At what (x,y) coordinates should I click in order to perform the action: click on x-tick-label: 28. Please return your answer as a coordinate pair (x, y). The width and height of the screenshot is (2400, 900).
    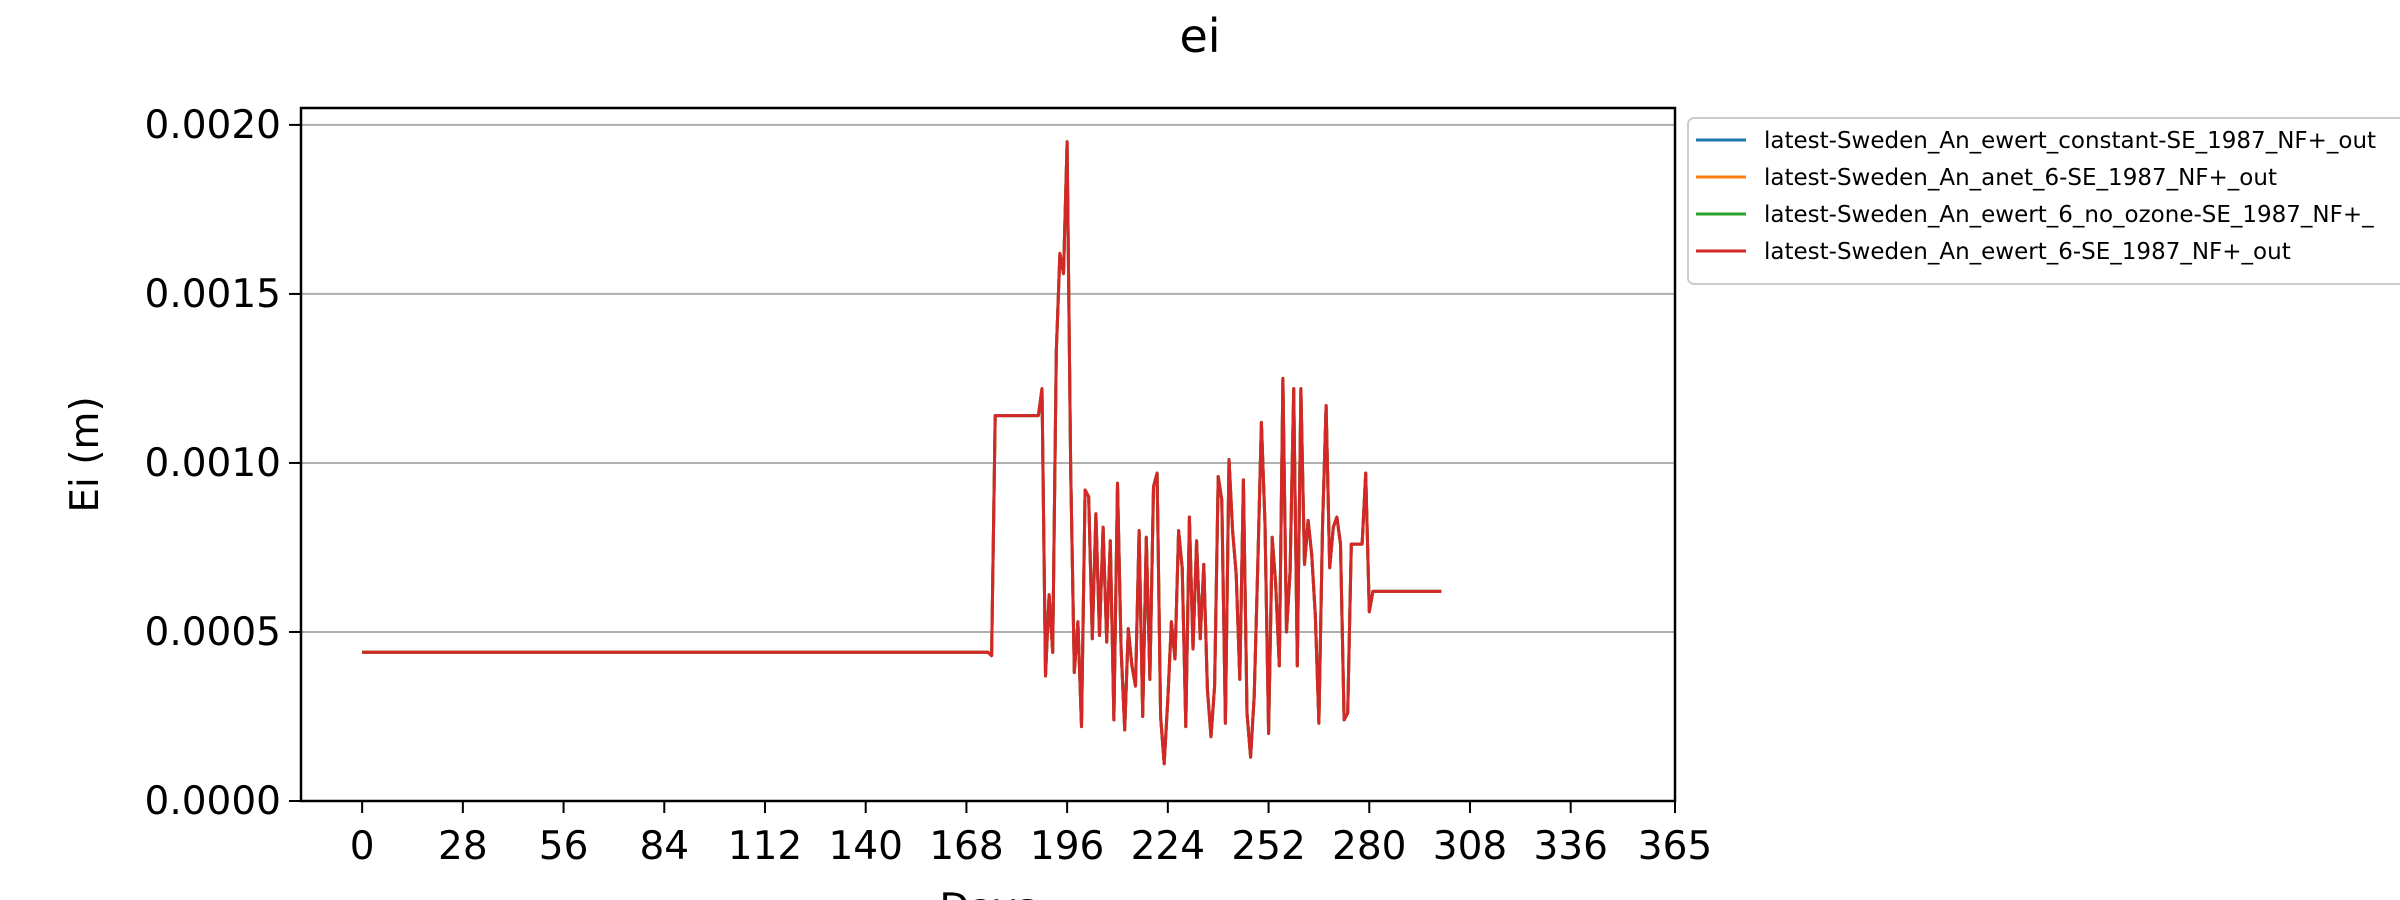
    Looking at the image, I should click on (463, 846).